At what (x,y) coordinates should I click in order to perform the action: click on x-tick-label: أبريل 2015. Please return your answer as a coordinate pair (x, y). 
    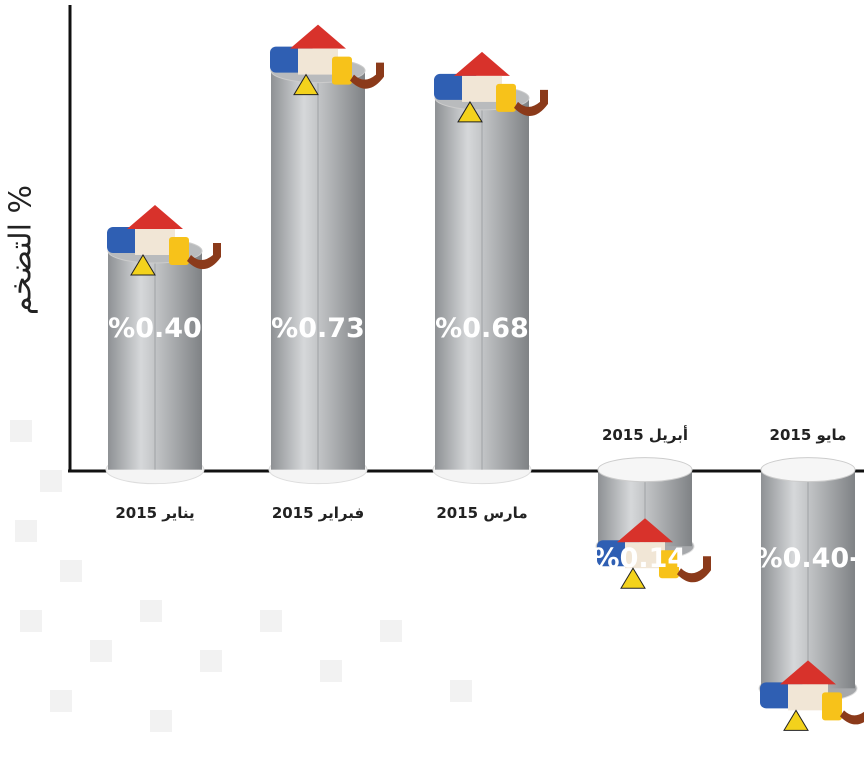
    Looking at the image, I should click on (645, 434).